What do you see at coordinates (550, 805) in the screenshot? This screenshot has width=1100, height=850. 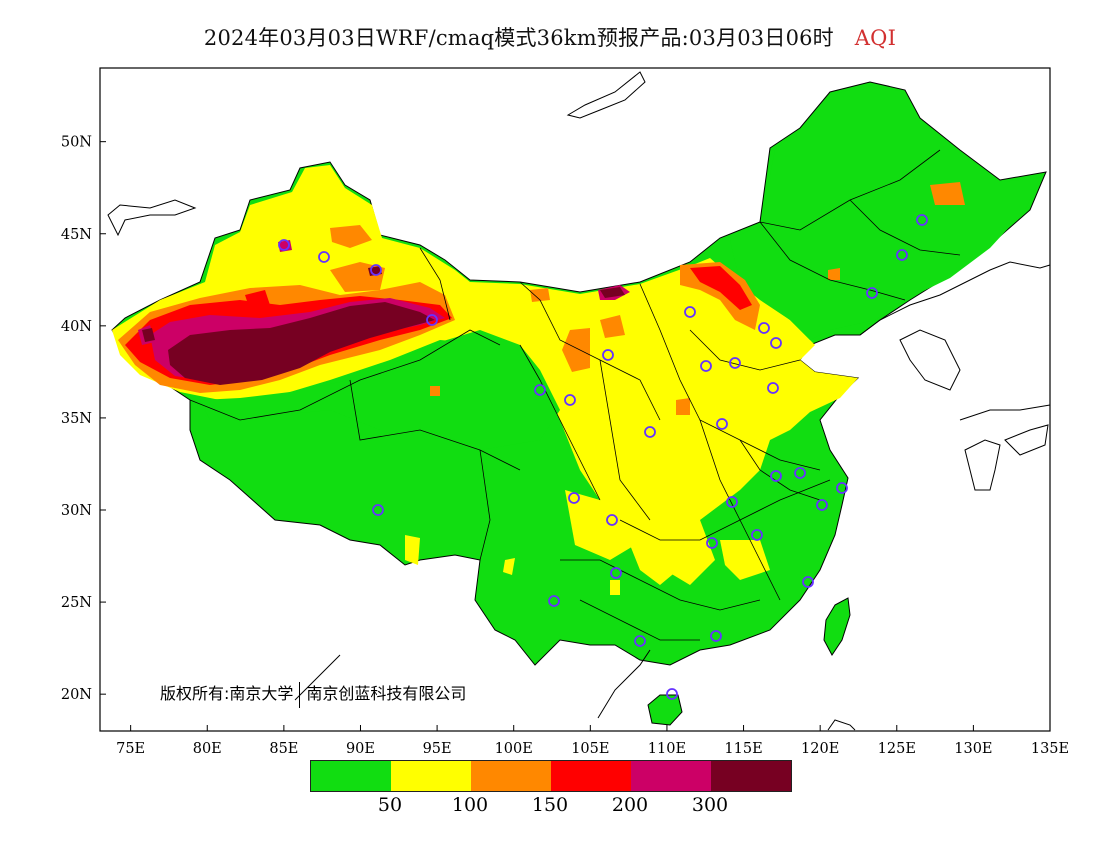 I see `legend-label: 150` at bounding box center [550, 805].